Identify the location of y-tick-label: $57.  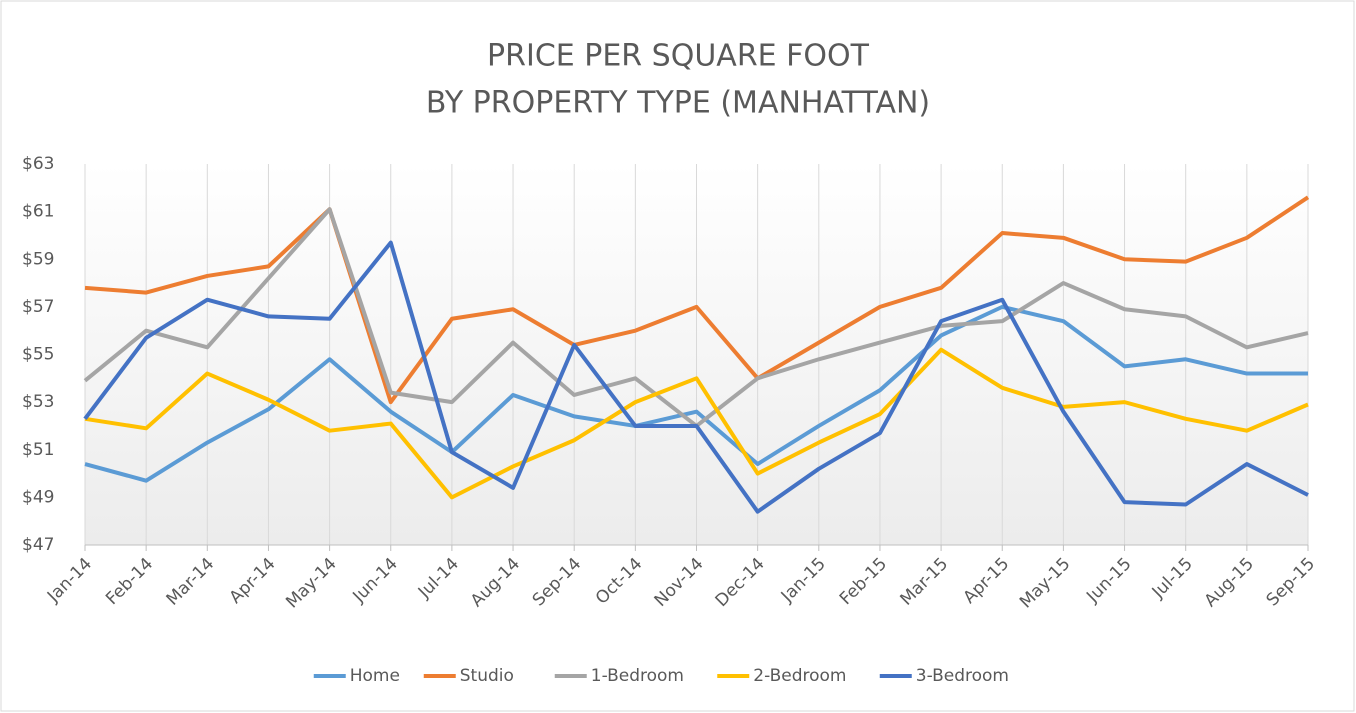
(38, 307).